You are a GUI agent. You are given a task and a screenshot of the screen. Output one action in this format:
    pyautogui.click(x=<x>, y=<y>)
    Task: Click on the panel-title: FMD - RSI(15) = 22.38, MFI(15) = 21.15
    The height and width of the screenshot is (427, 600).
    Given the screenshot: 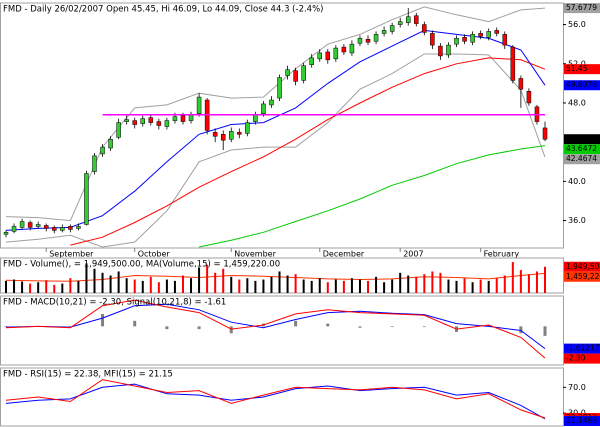 What is the action you would take?
    pyautogui.click(x=88, y=375)
    